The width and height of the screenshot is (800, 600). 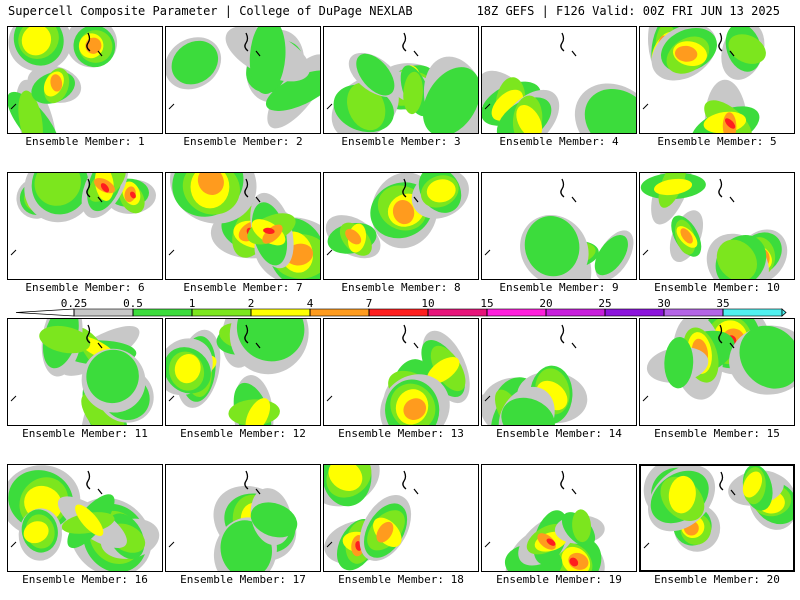 What do you see at coordinates (722, 303) in the screenshot?
I see `colorbar-tick-label: 35` at bounding box center [722, 303].